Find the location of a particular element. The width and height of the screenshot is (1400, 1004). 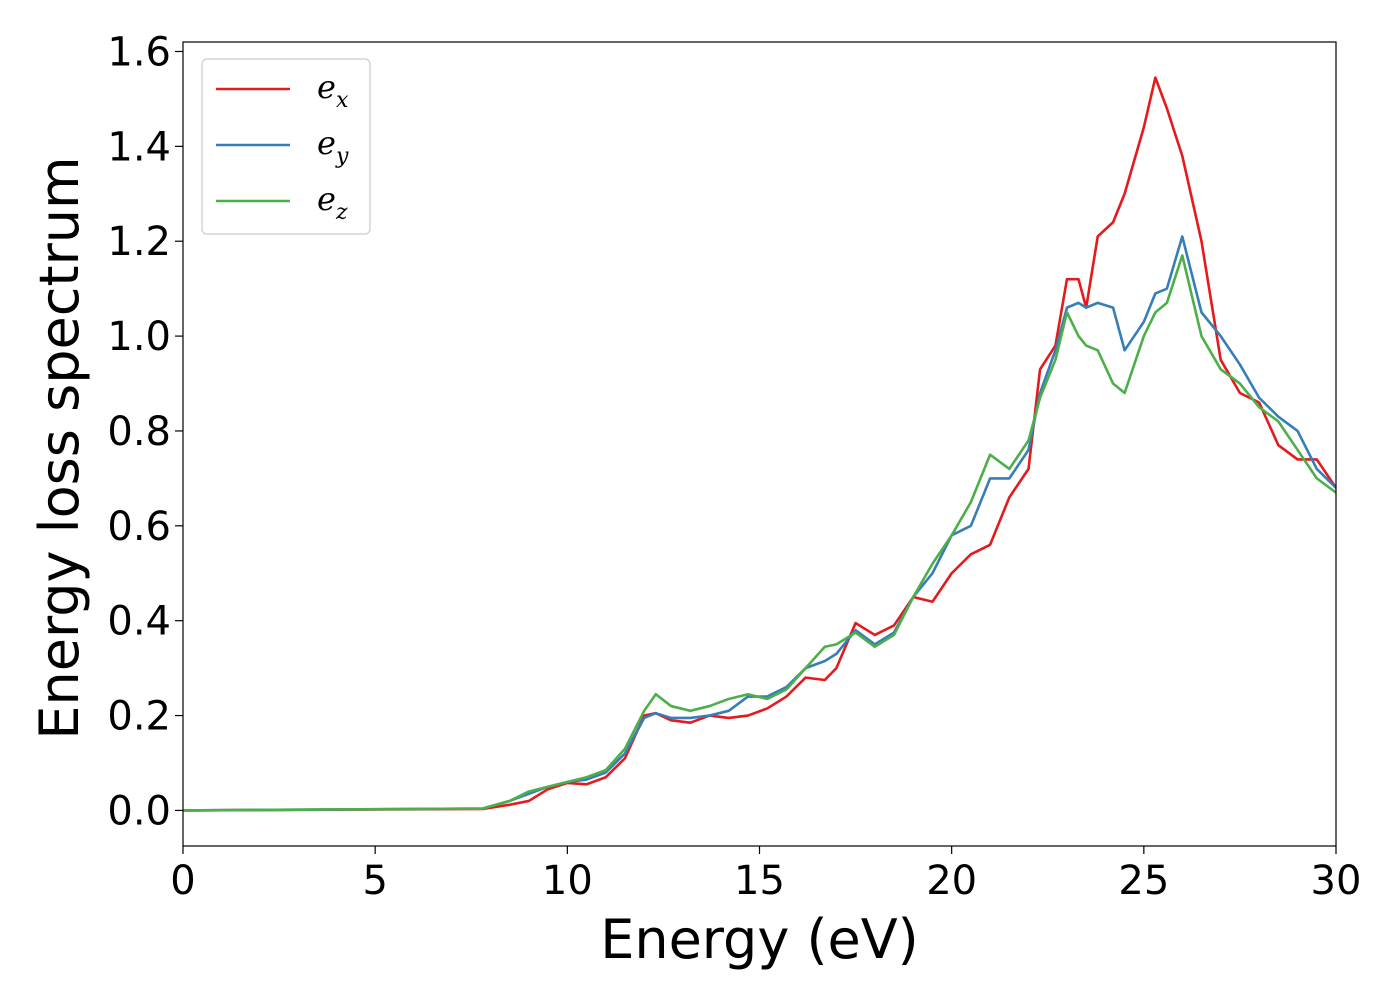

x-tick-label: 10 is located at coordinates (567, 881).